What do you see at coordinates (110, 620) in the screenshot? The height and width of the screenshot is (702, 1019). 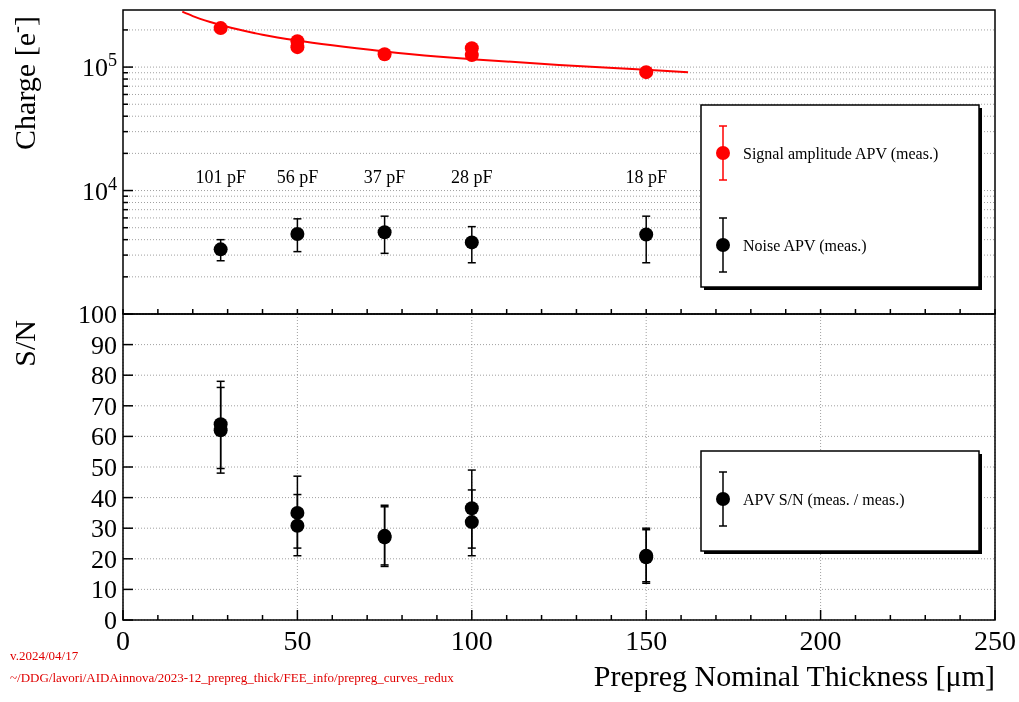 I see `y-tick-label: 0` at bounding box center [110, 620].